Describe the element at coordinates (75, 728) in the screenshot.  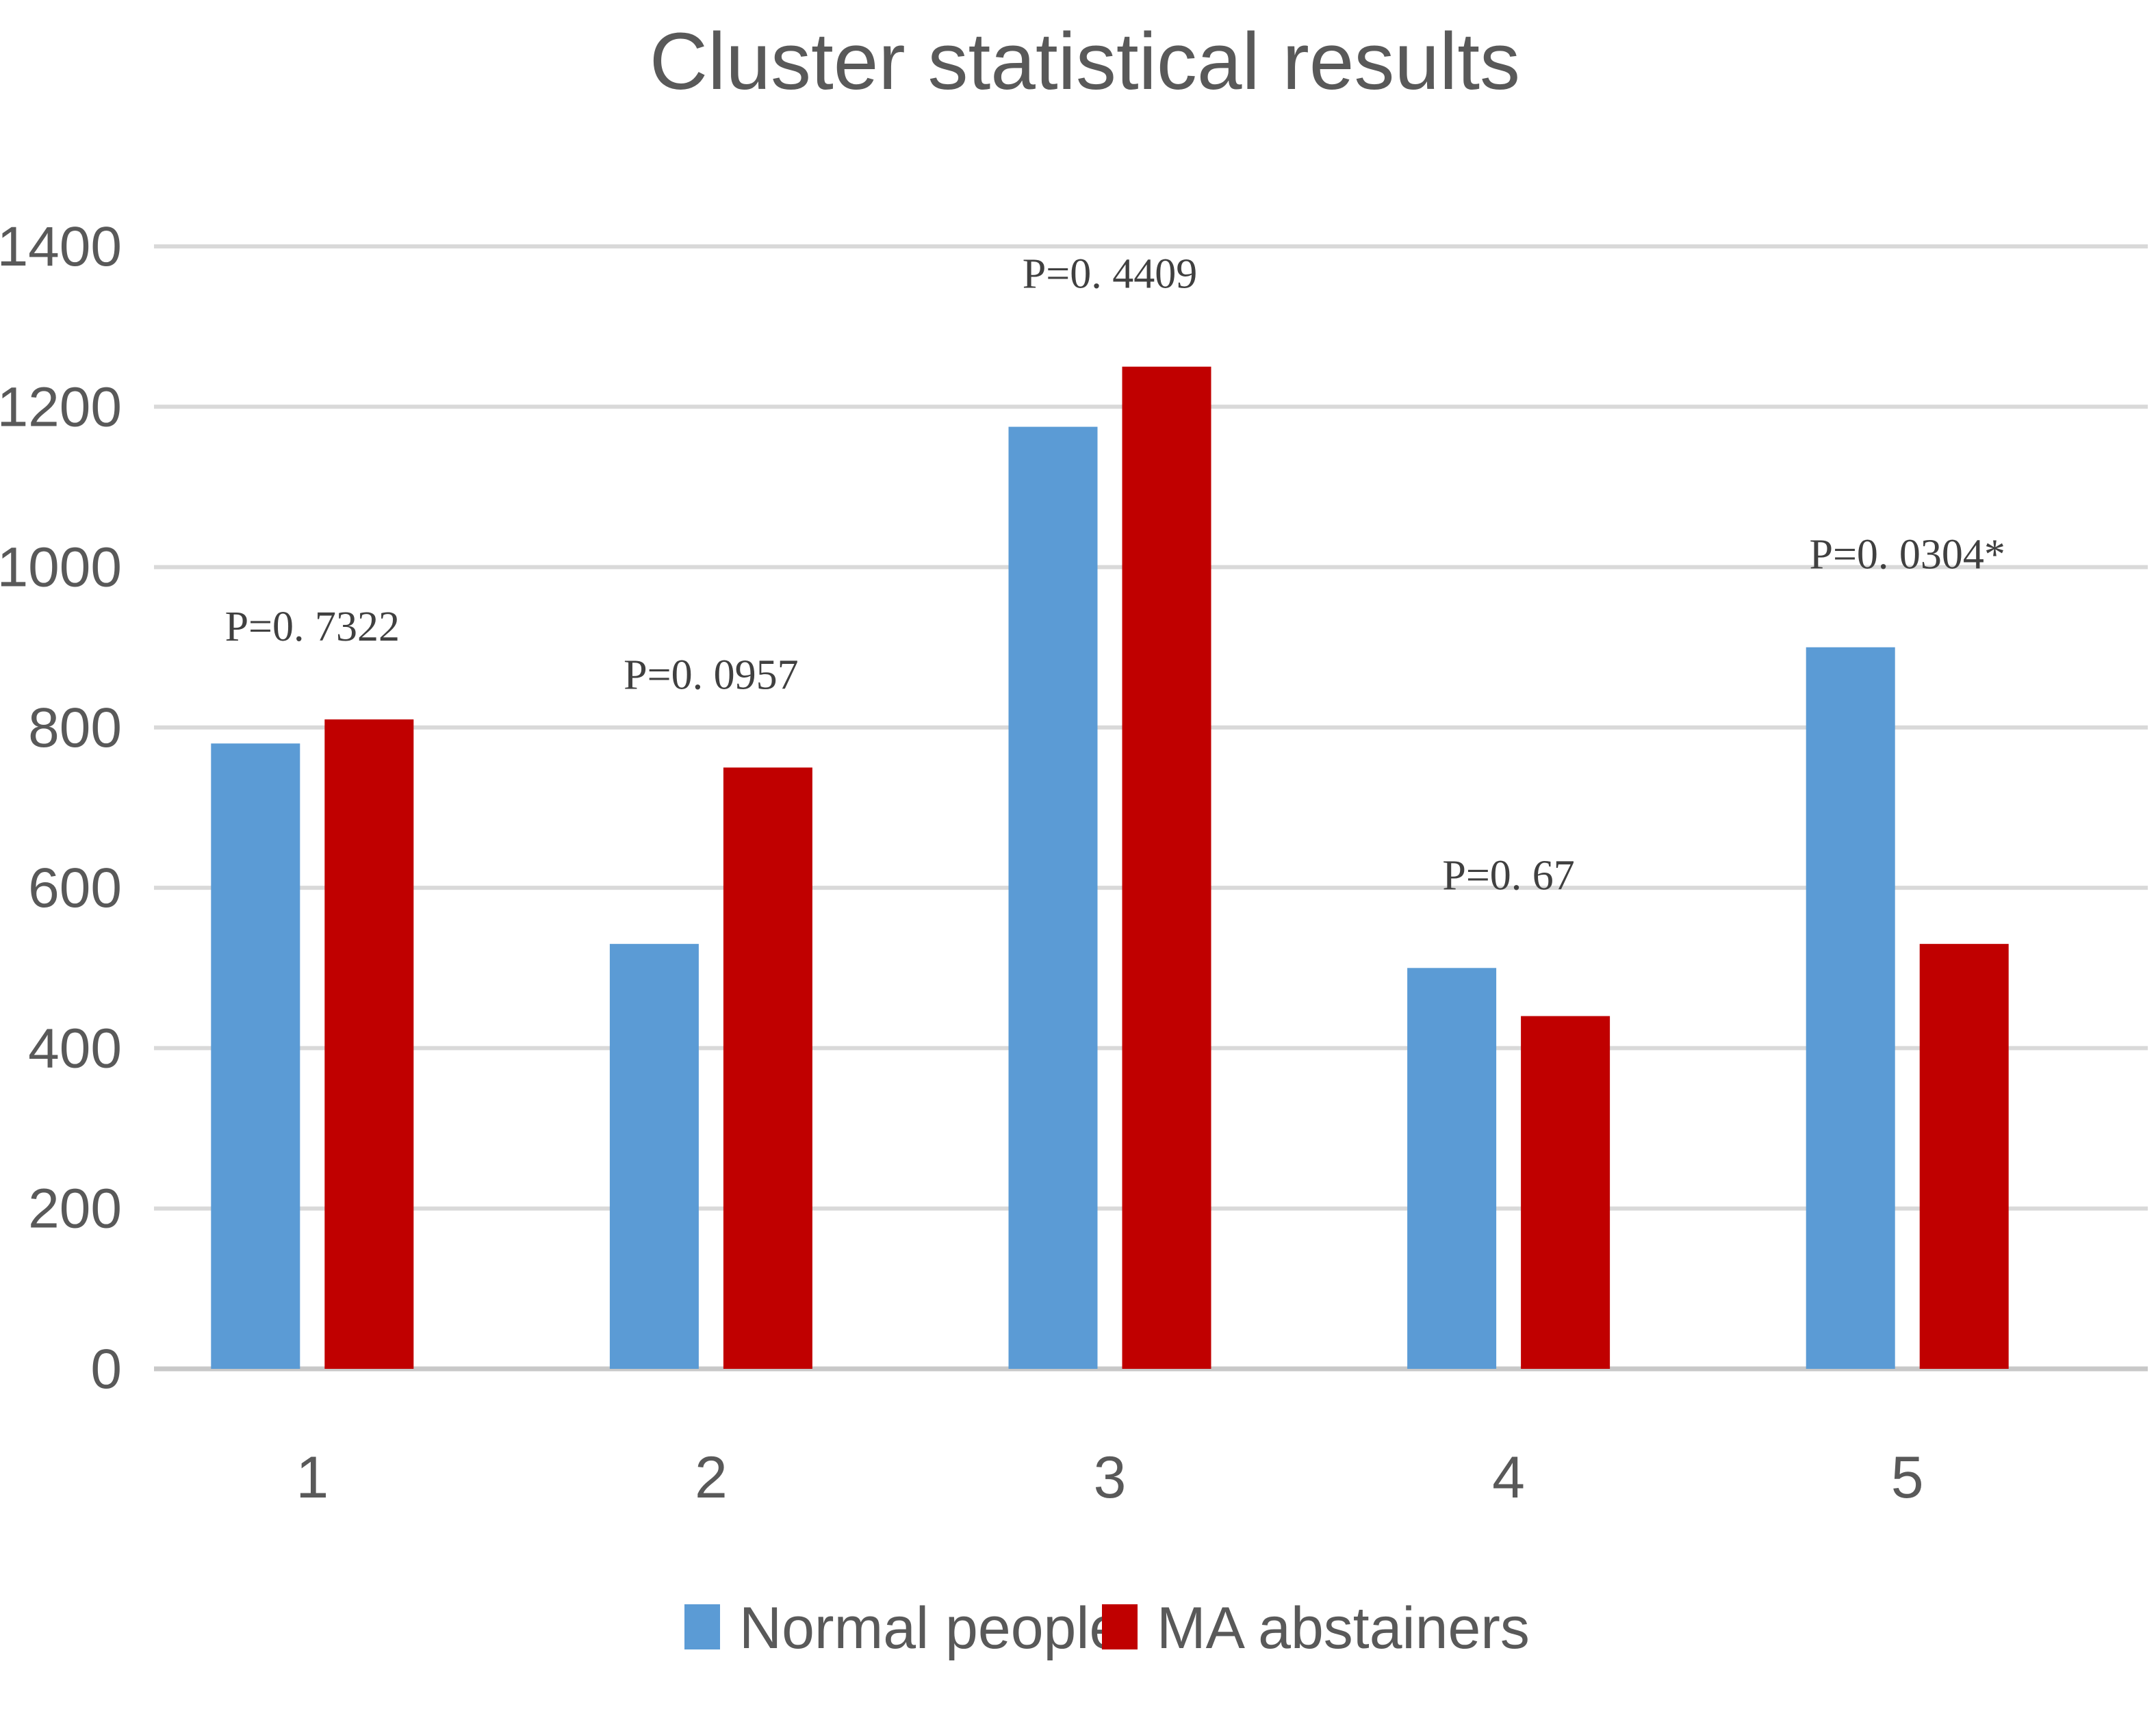
I see `y-tick-label: 800` at that location.